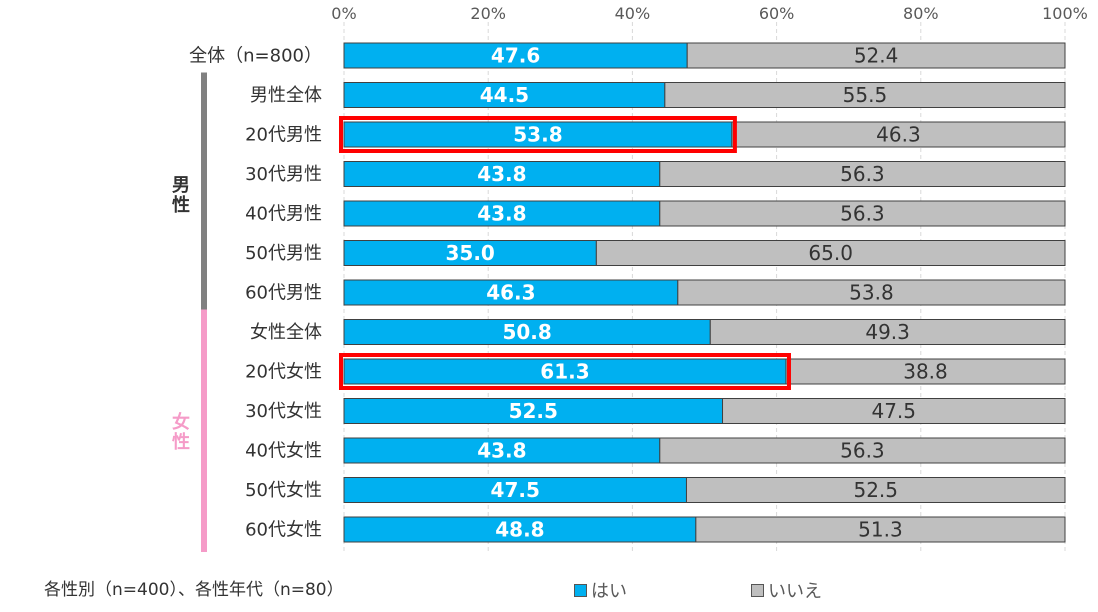 Image resolution: width=1098 pixels, height=612 pixels. Describe the element at coordinates (283, 253) in the screenshot. I see `category-label: 50代男性` at that location.